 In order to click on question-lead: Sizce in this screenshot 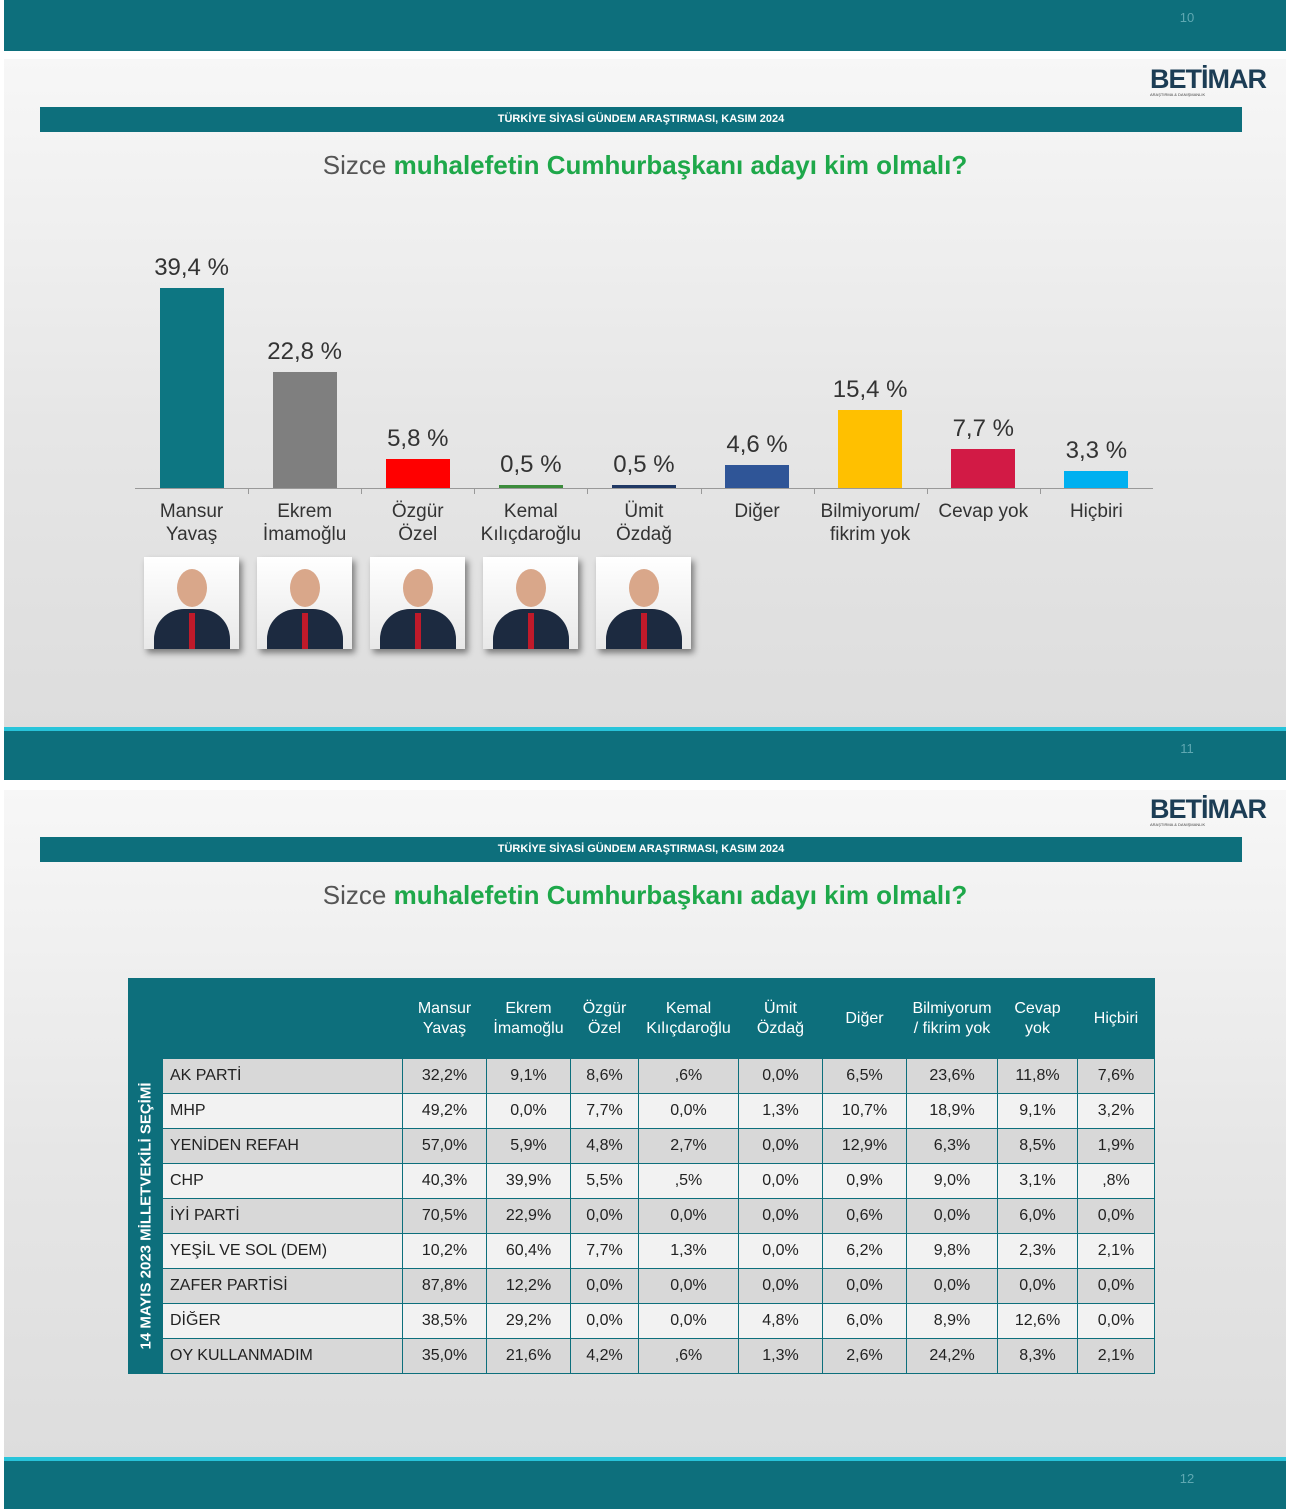, I will do `click(354, 895)`.